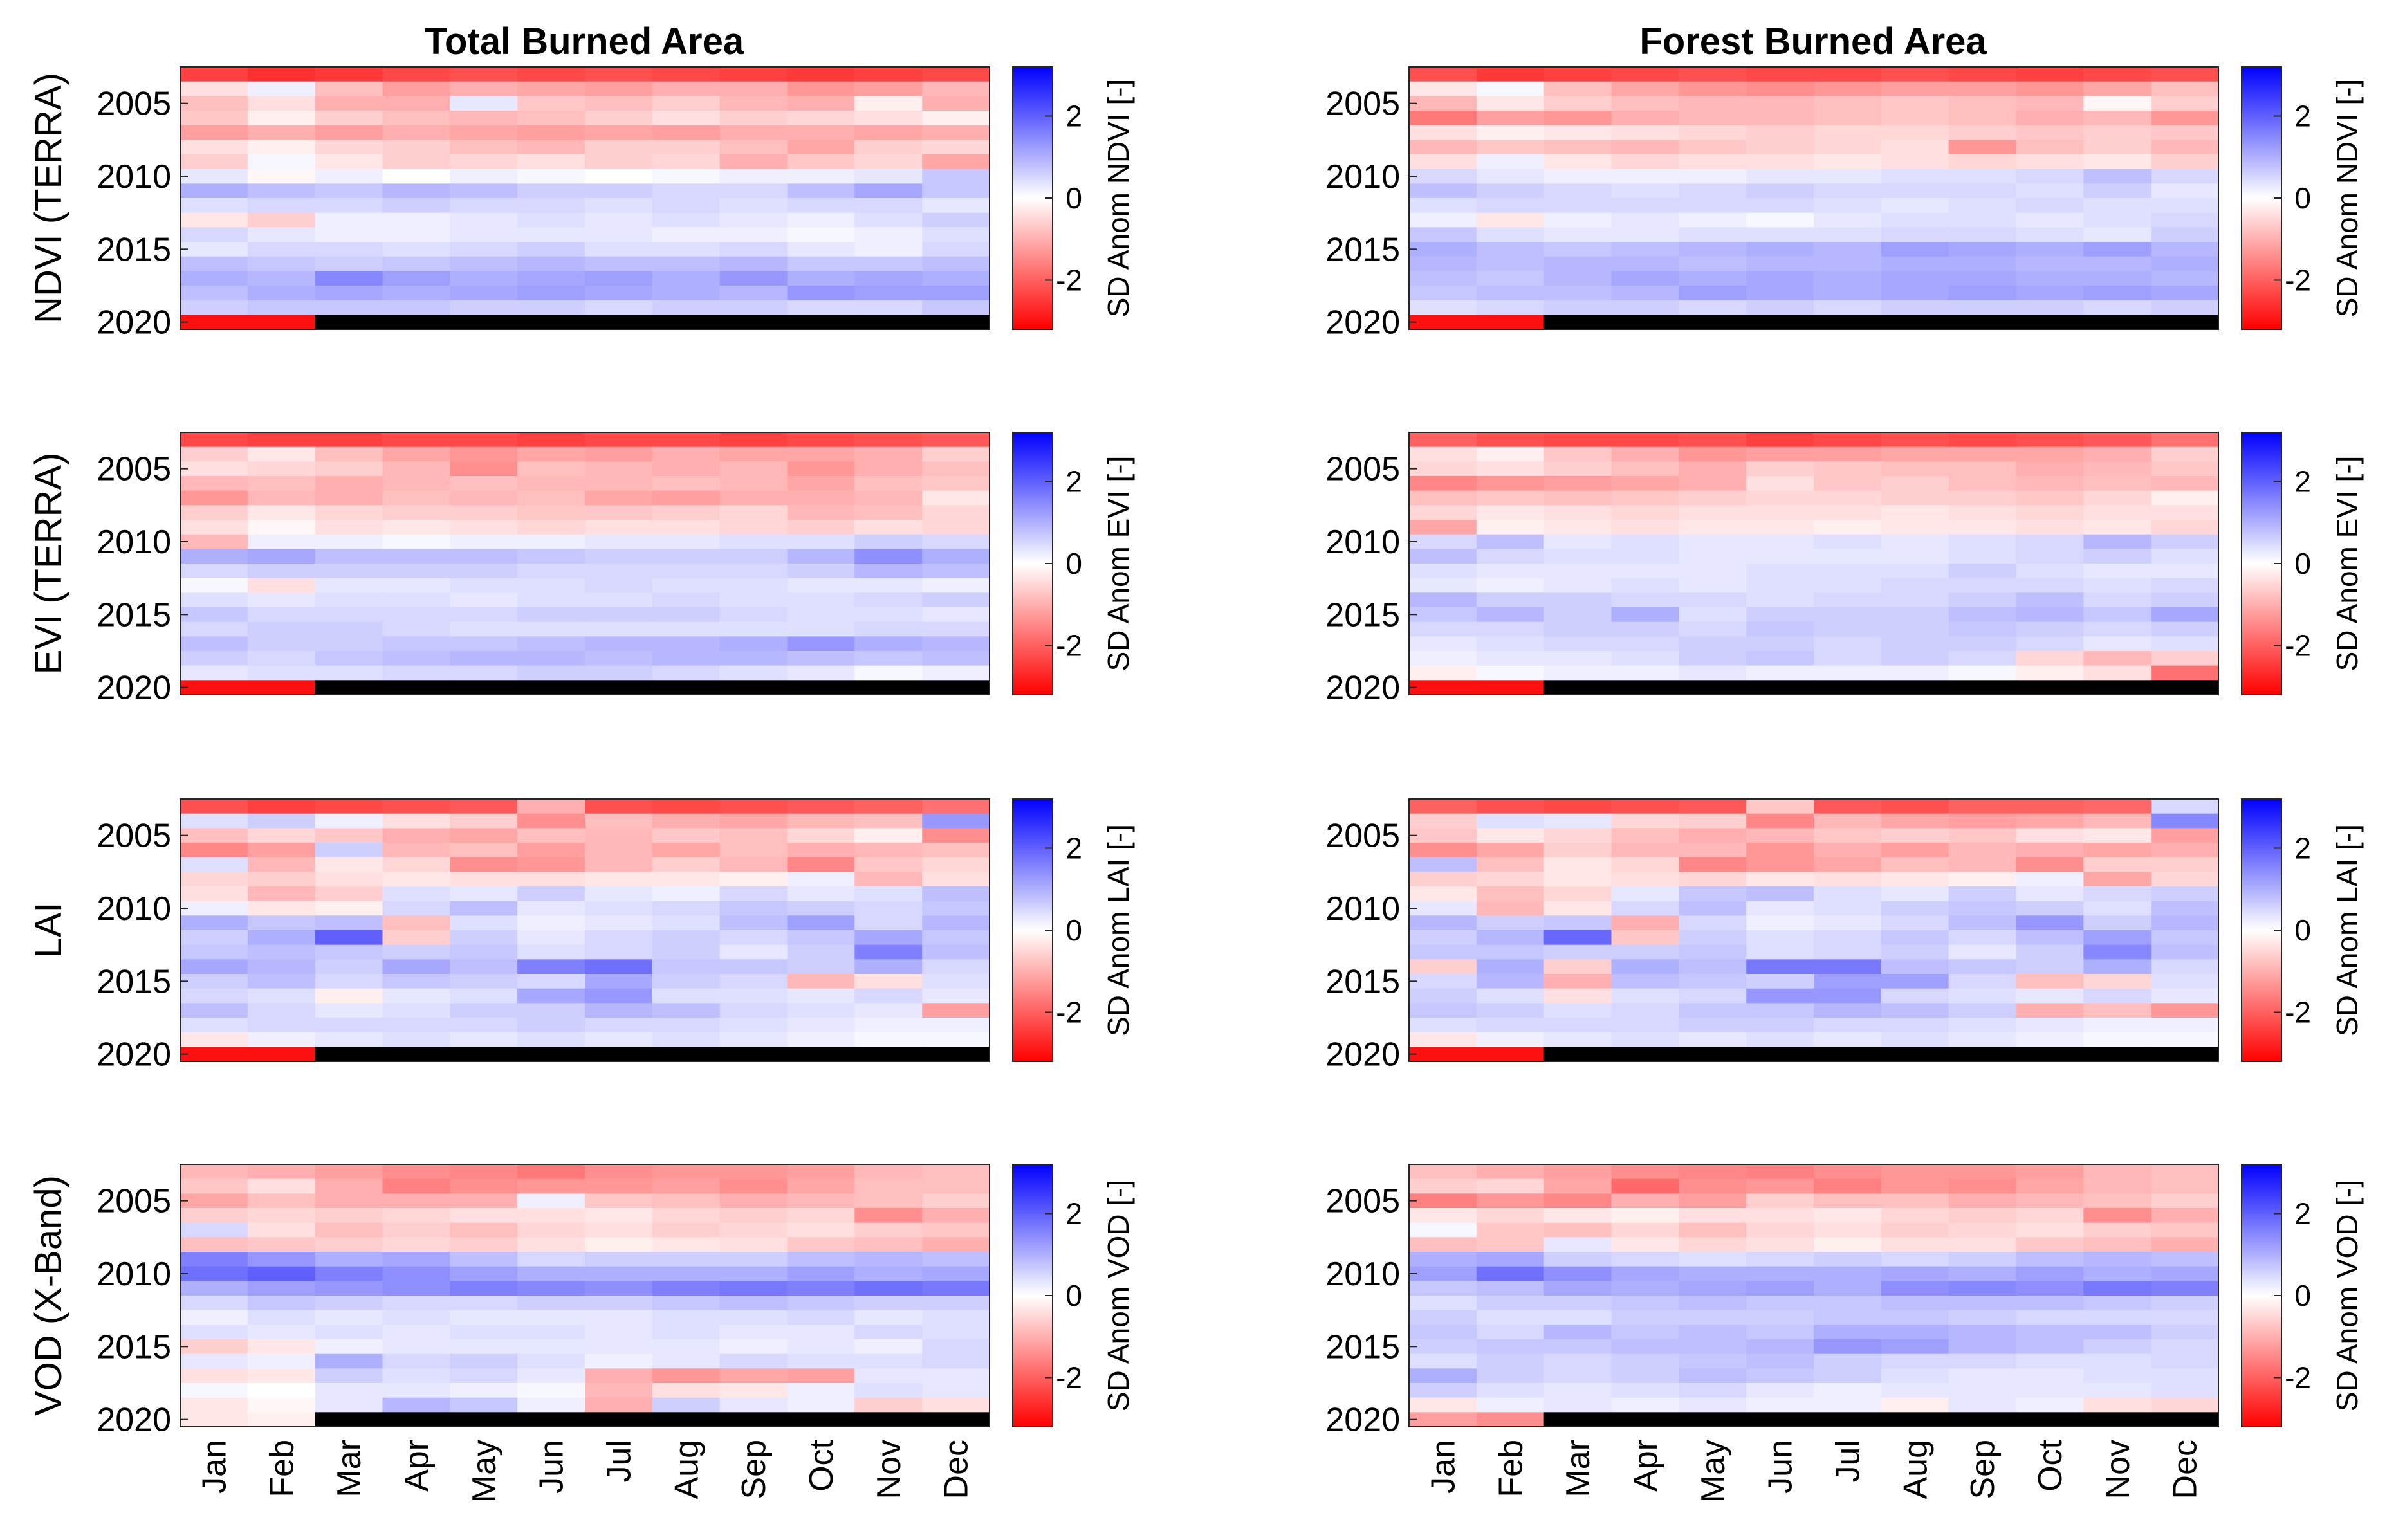  What do you see at coordinates (1073, 848) in the screenshot?
I see `colorbar-tick-label: 2` at bounding box center [1073, 848].